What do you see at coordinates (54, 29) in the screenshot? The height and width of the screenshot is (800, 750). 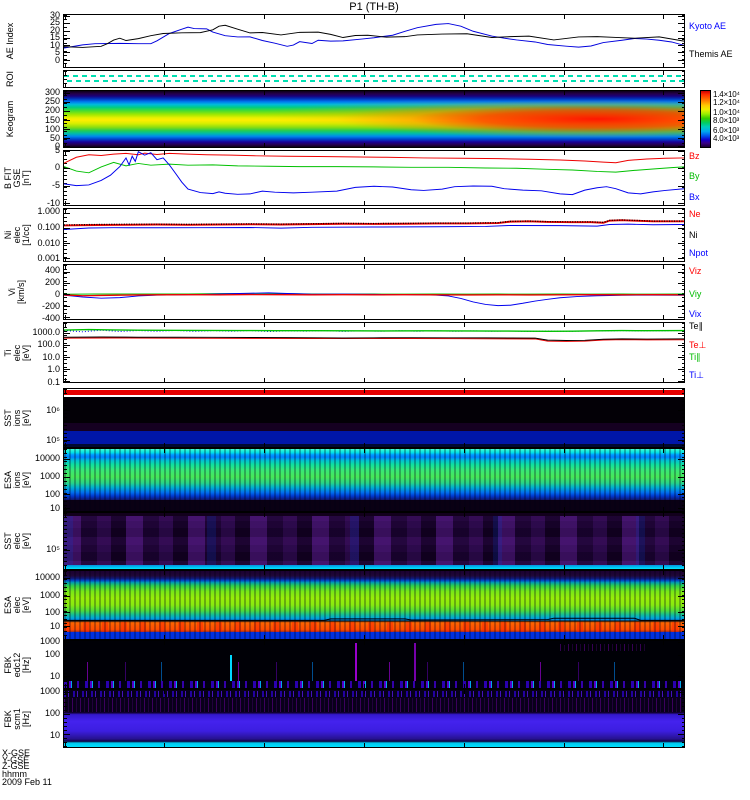 I see `y-tick-label: 20` at bounding box center [54, 29].